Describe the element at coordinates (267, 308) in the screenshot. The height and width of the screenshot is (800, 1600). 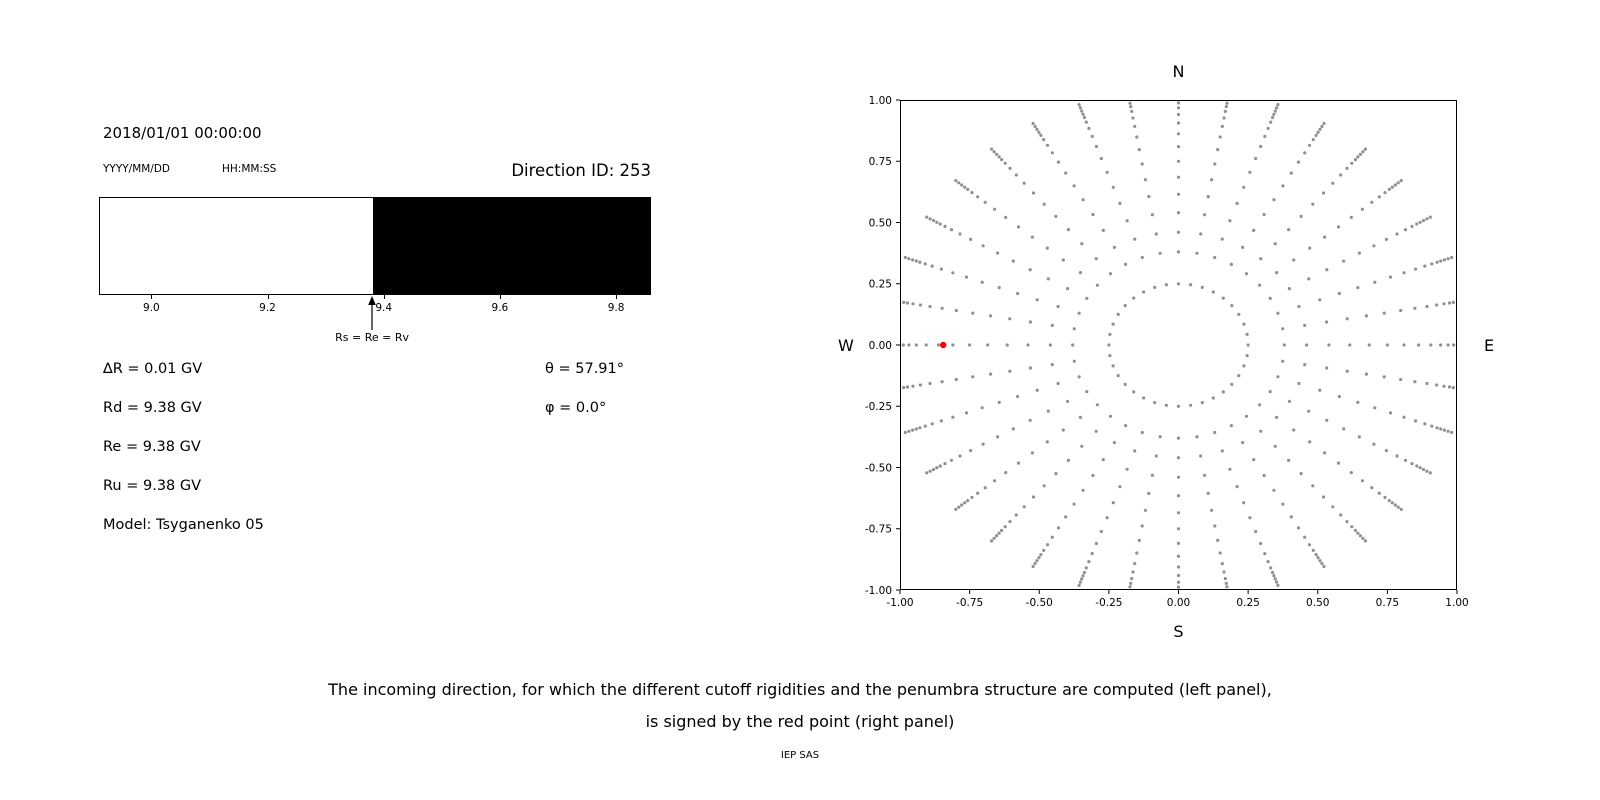
I see `penumbra-tick-label: 9.2` at that location.